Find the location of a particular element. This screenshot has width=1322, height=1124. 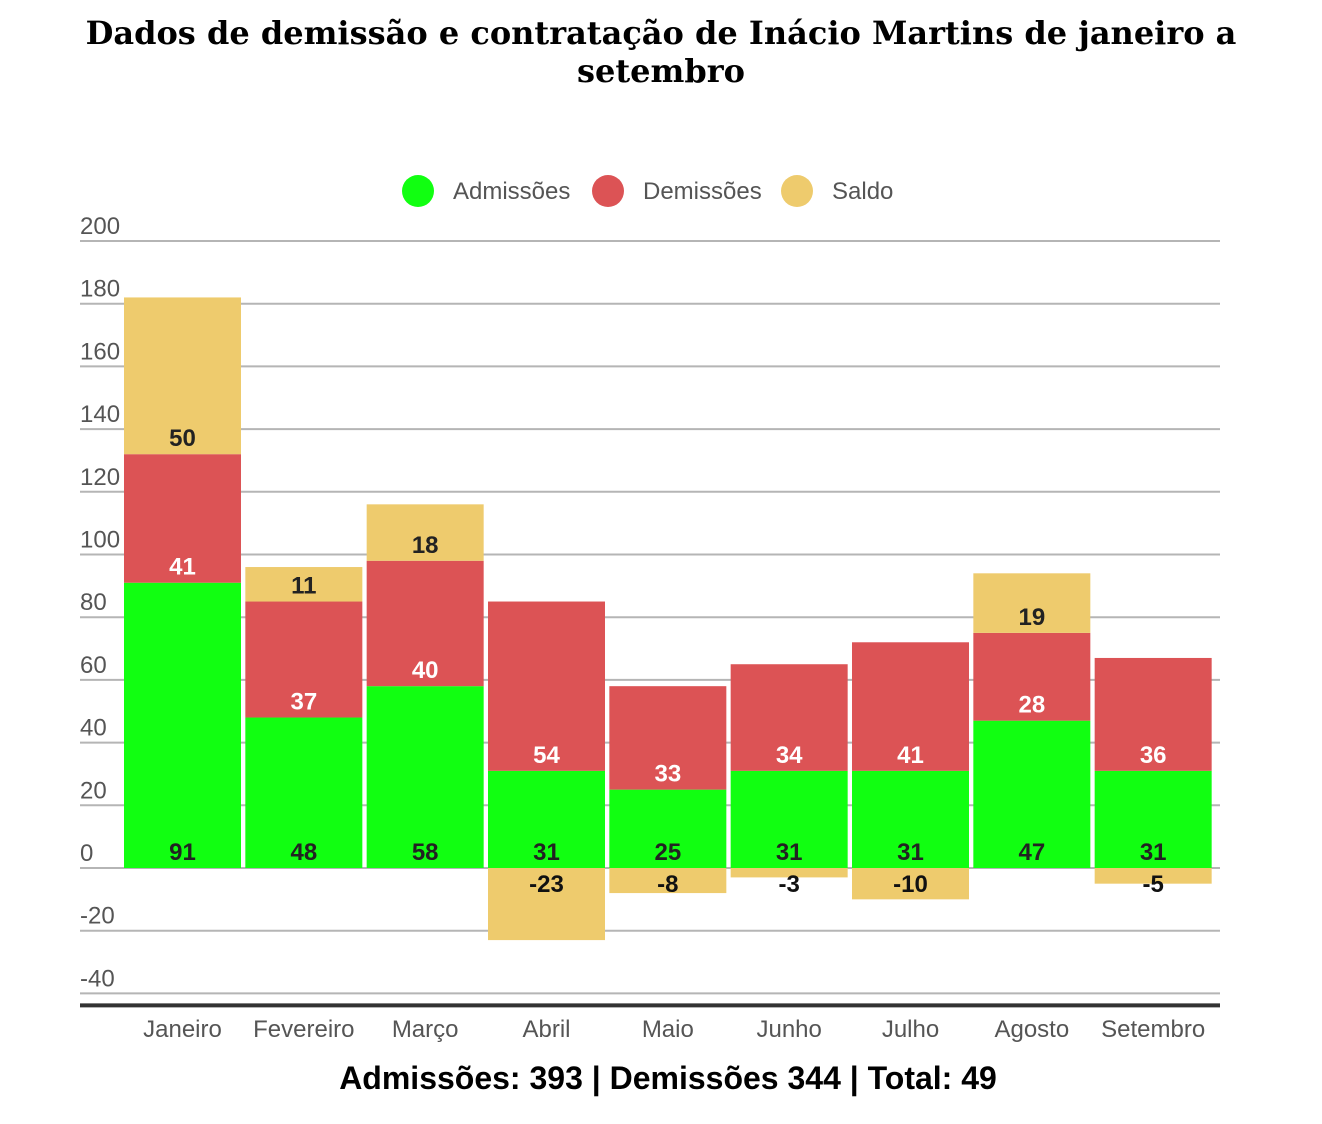

label-saldo: -23 is located at coordinates (546, 884).